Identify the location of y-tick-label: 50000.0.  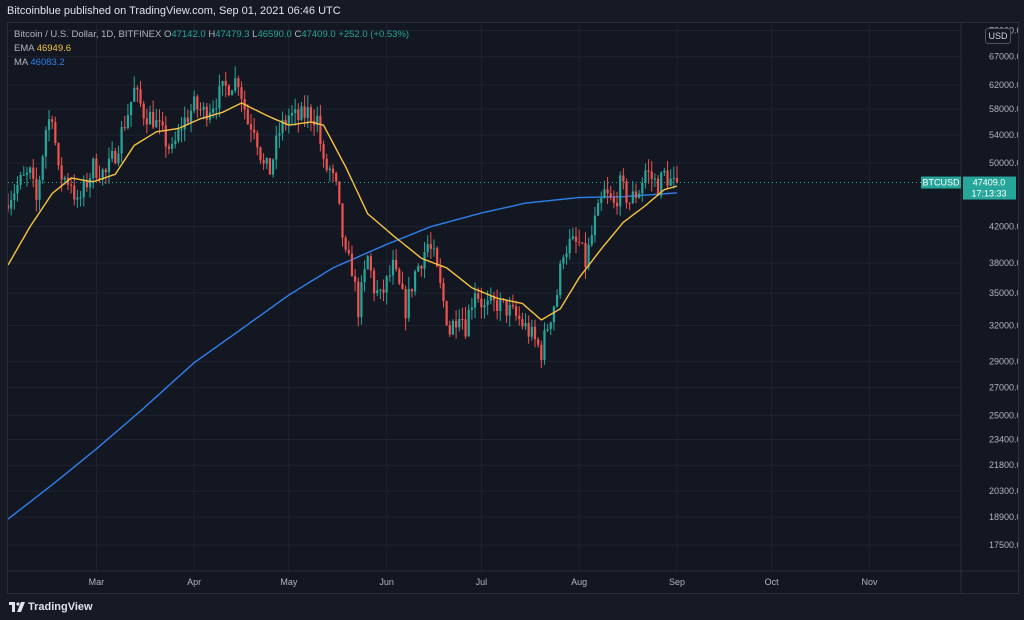
(1003, 163).